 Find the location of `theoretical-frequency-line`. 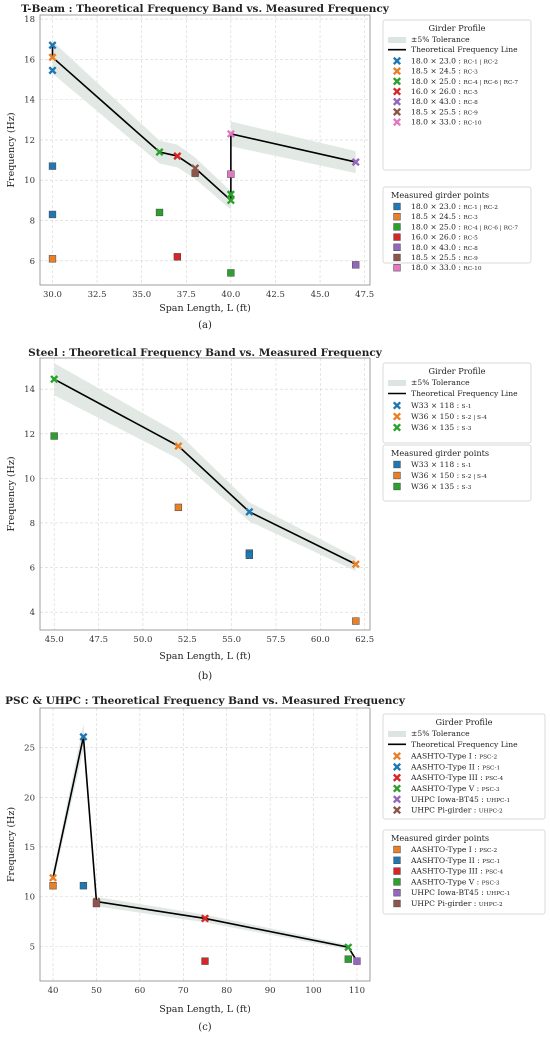

theoretical-frequency-line is located at coordinates (205, 471).